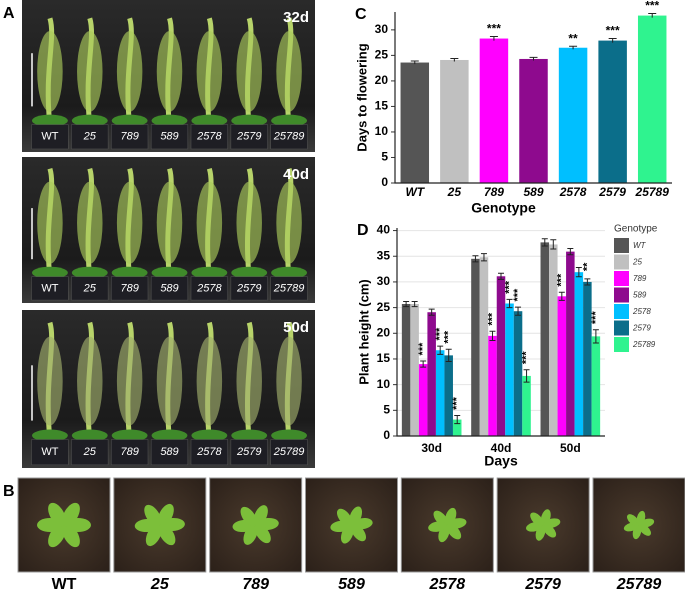 The image size is (685, 593). What do you see at coordinates (296, 327) in the screenshot?
I see `day-label: 50d` at bounding box center [296, 327].